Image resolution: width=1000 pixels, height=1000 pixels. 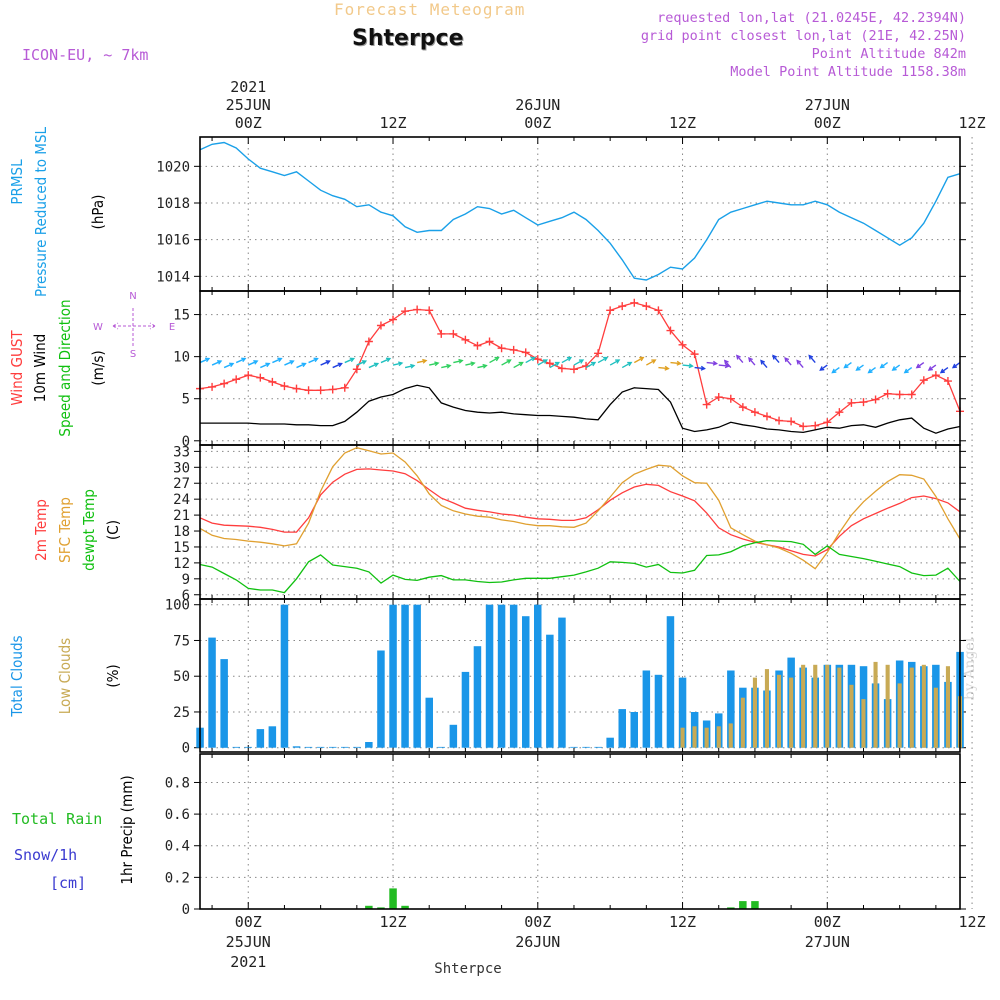 I want to click on grid-point-coordinates: grid point closest lon,lat (21E, 42.25N), so click(x=803, y=36).